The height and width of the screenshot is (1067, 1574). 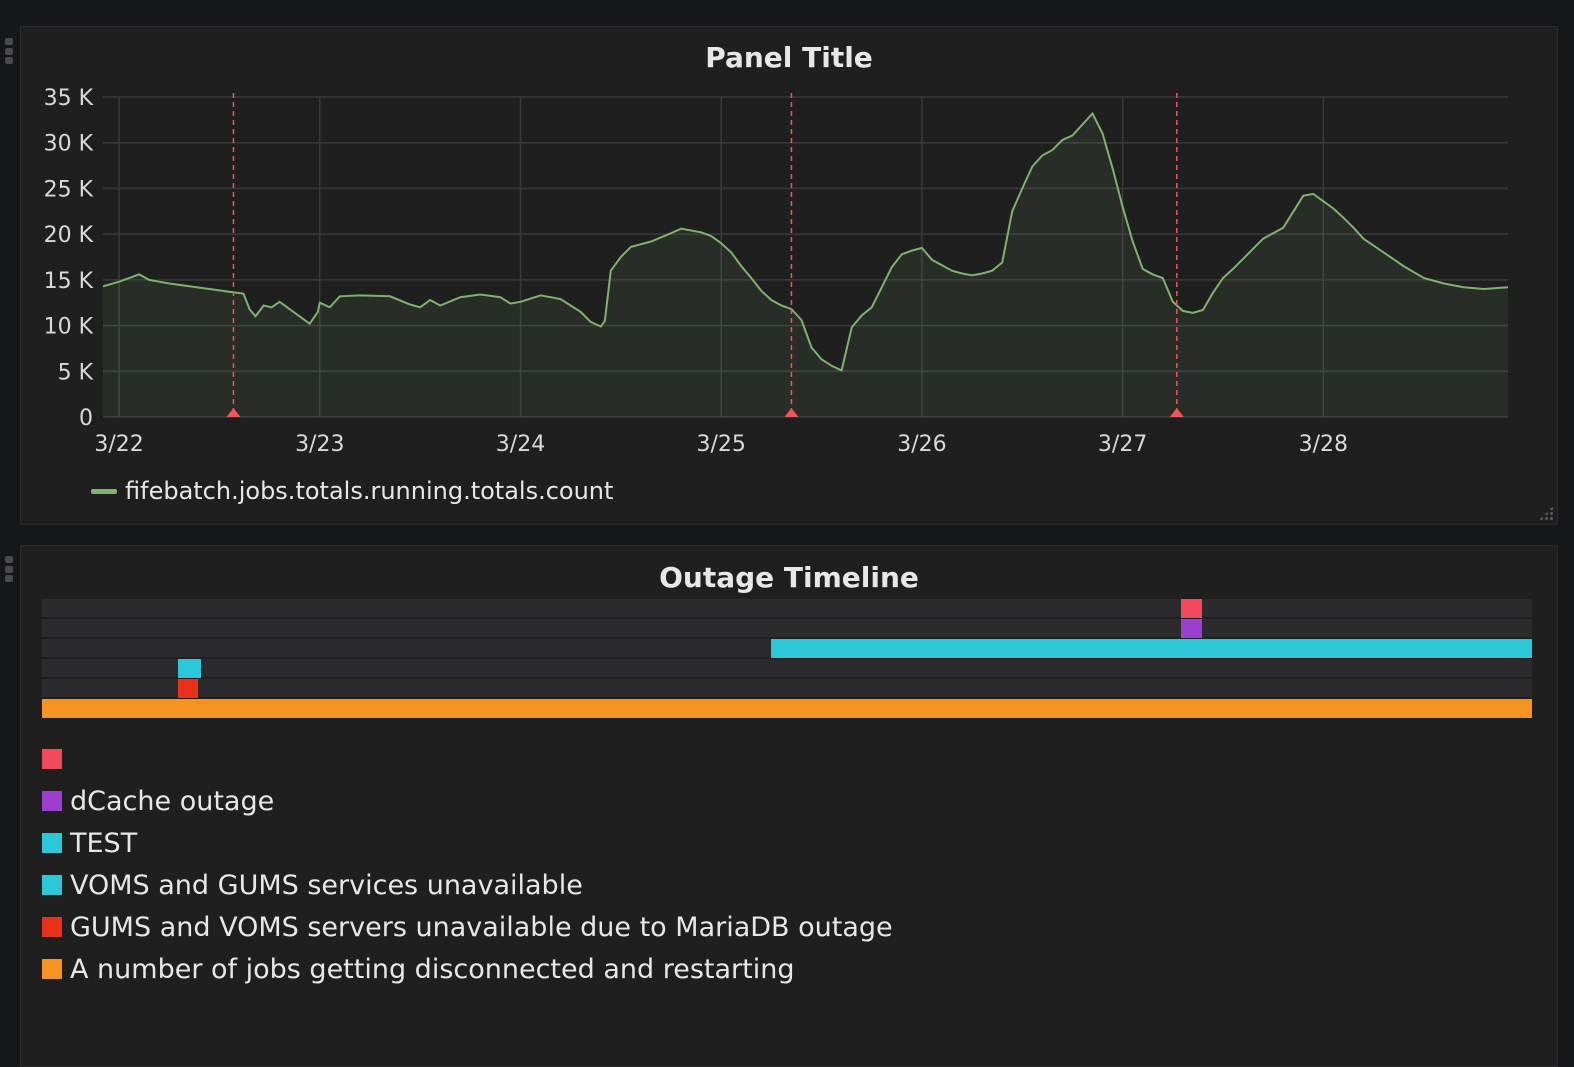 What do you see at coordinates (789, 577) in the screenshot?
I see `timeline-title: Outage Timeline` at bounding box center [789, 577].